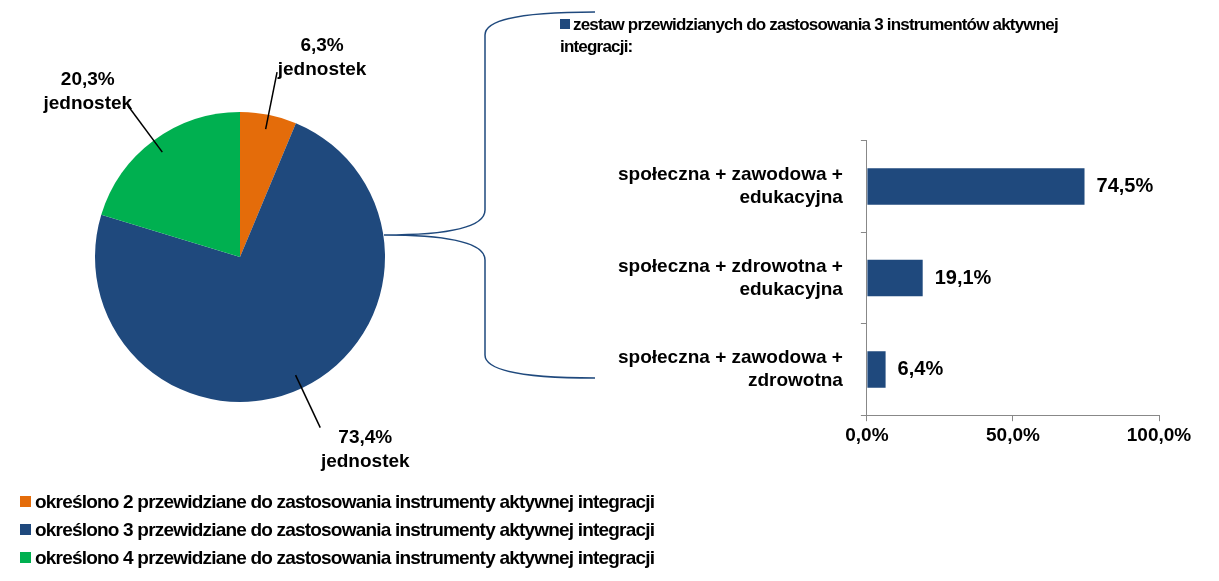 The width and height of the screenshot is (1219, 581). Describe the element at coordinates (87, 90) in the screenshot. I see `data-label: 20,3% jednostek` at that location.